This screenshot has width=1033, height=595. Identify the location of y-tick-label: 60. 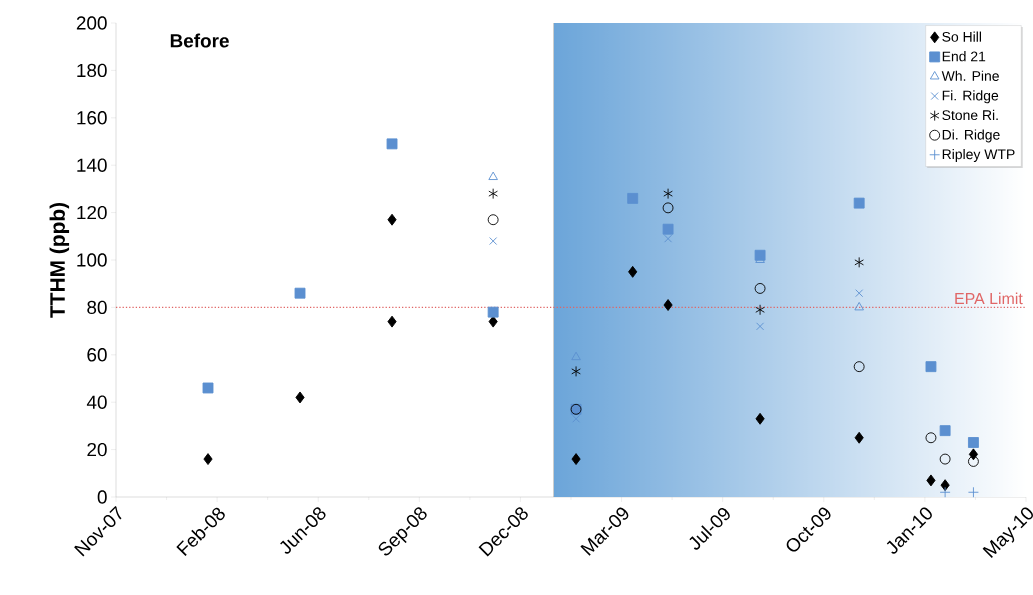
(97, 355).